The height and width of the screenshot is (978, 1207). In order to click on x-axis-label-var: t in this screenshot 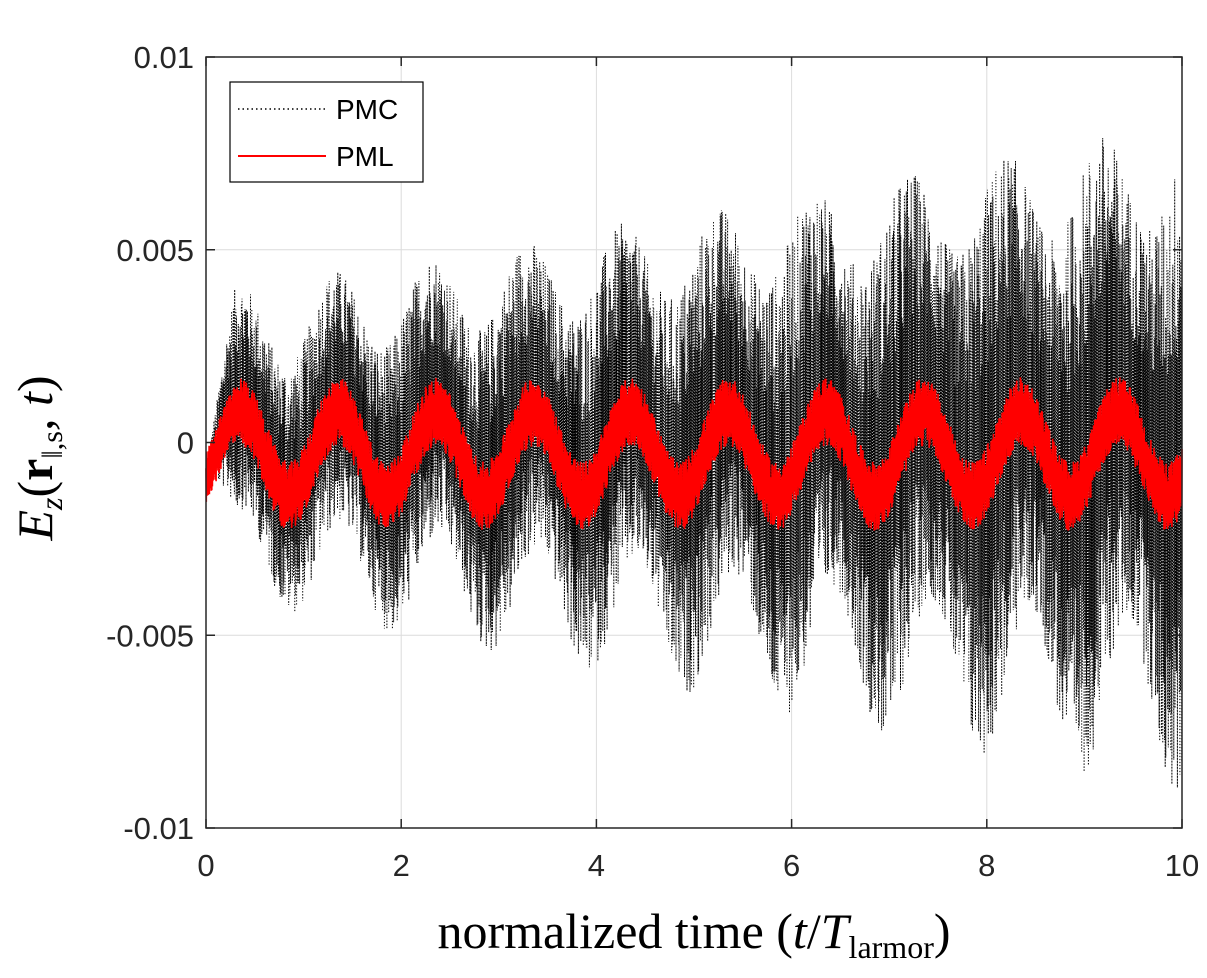, I will do `click(800, 931)`.